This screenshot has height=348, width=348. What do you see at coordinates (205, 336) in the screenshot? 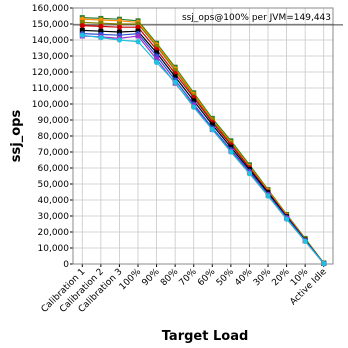
I see `x-axis-title: Target Load` at bounding box center [205, 336].